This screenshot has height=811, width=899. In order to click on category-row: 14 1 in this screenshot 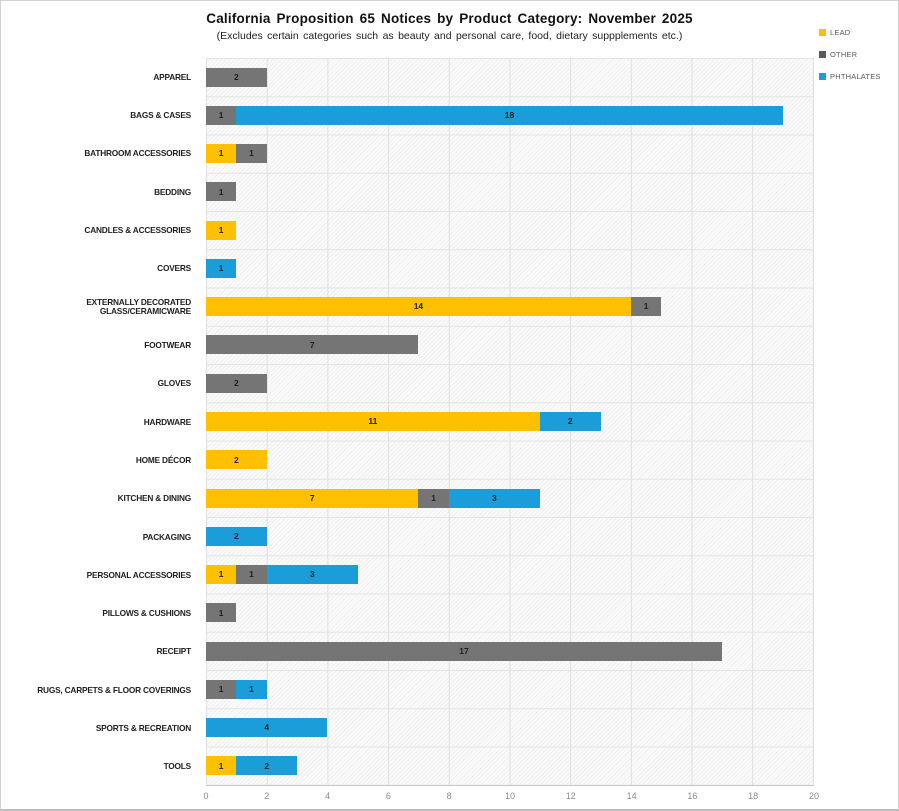, I will do `click(509, 307)`.